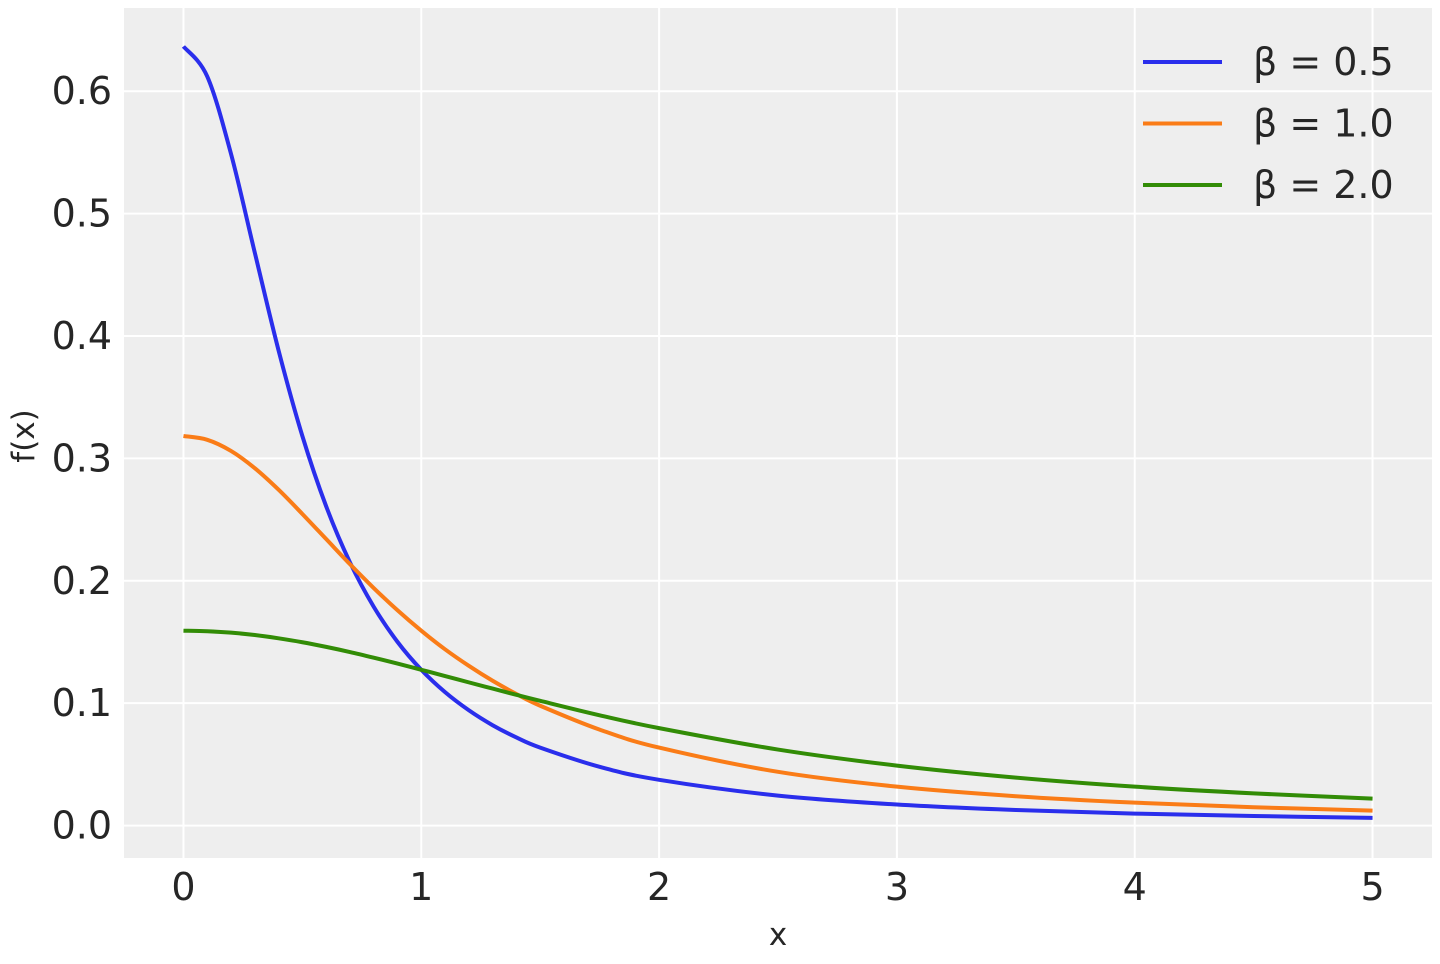  Describe the element at coordinates (82, 703) in the screenshot. I see `y-tick-label: 0.1` at that location.